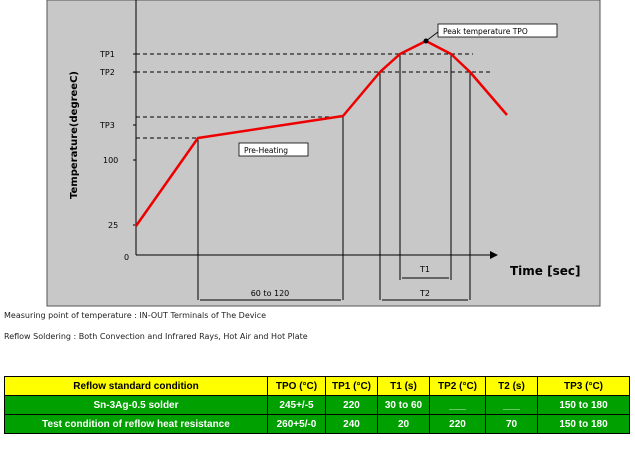  Describe the element at coordinates (296, 424) in the screenshot. I see `table-cell: 260+5/-0` at that location.